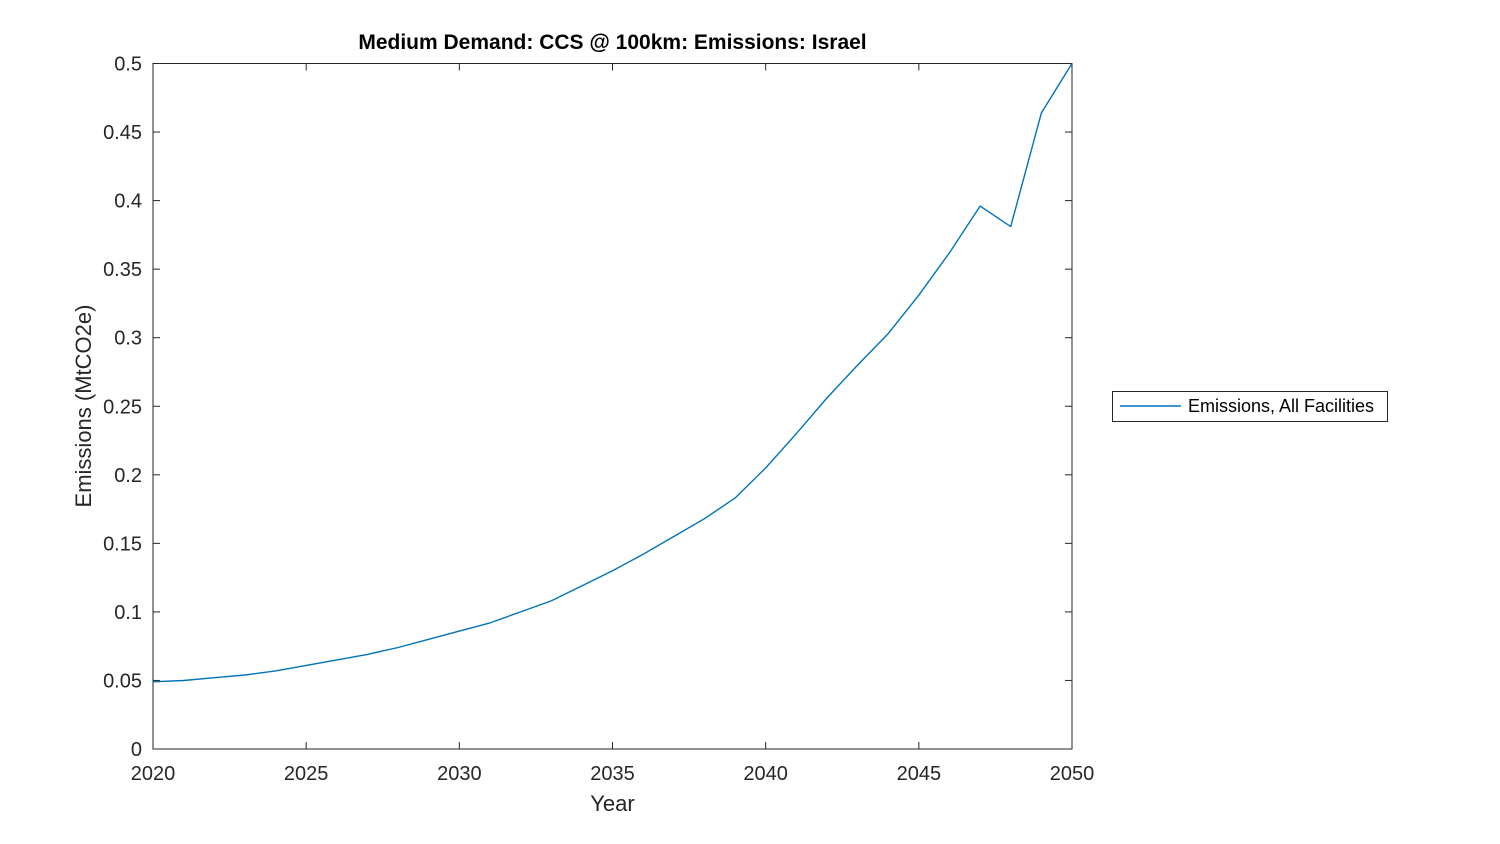 This screenshot has width=1500, height=844. I want to click on y-tick-label: 0.35, so click(122, 270).